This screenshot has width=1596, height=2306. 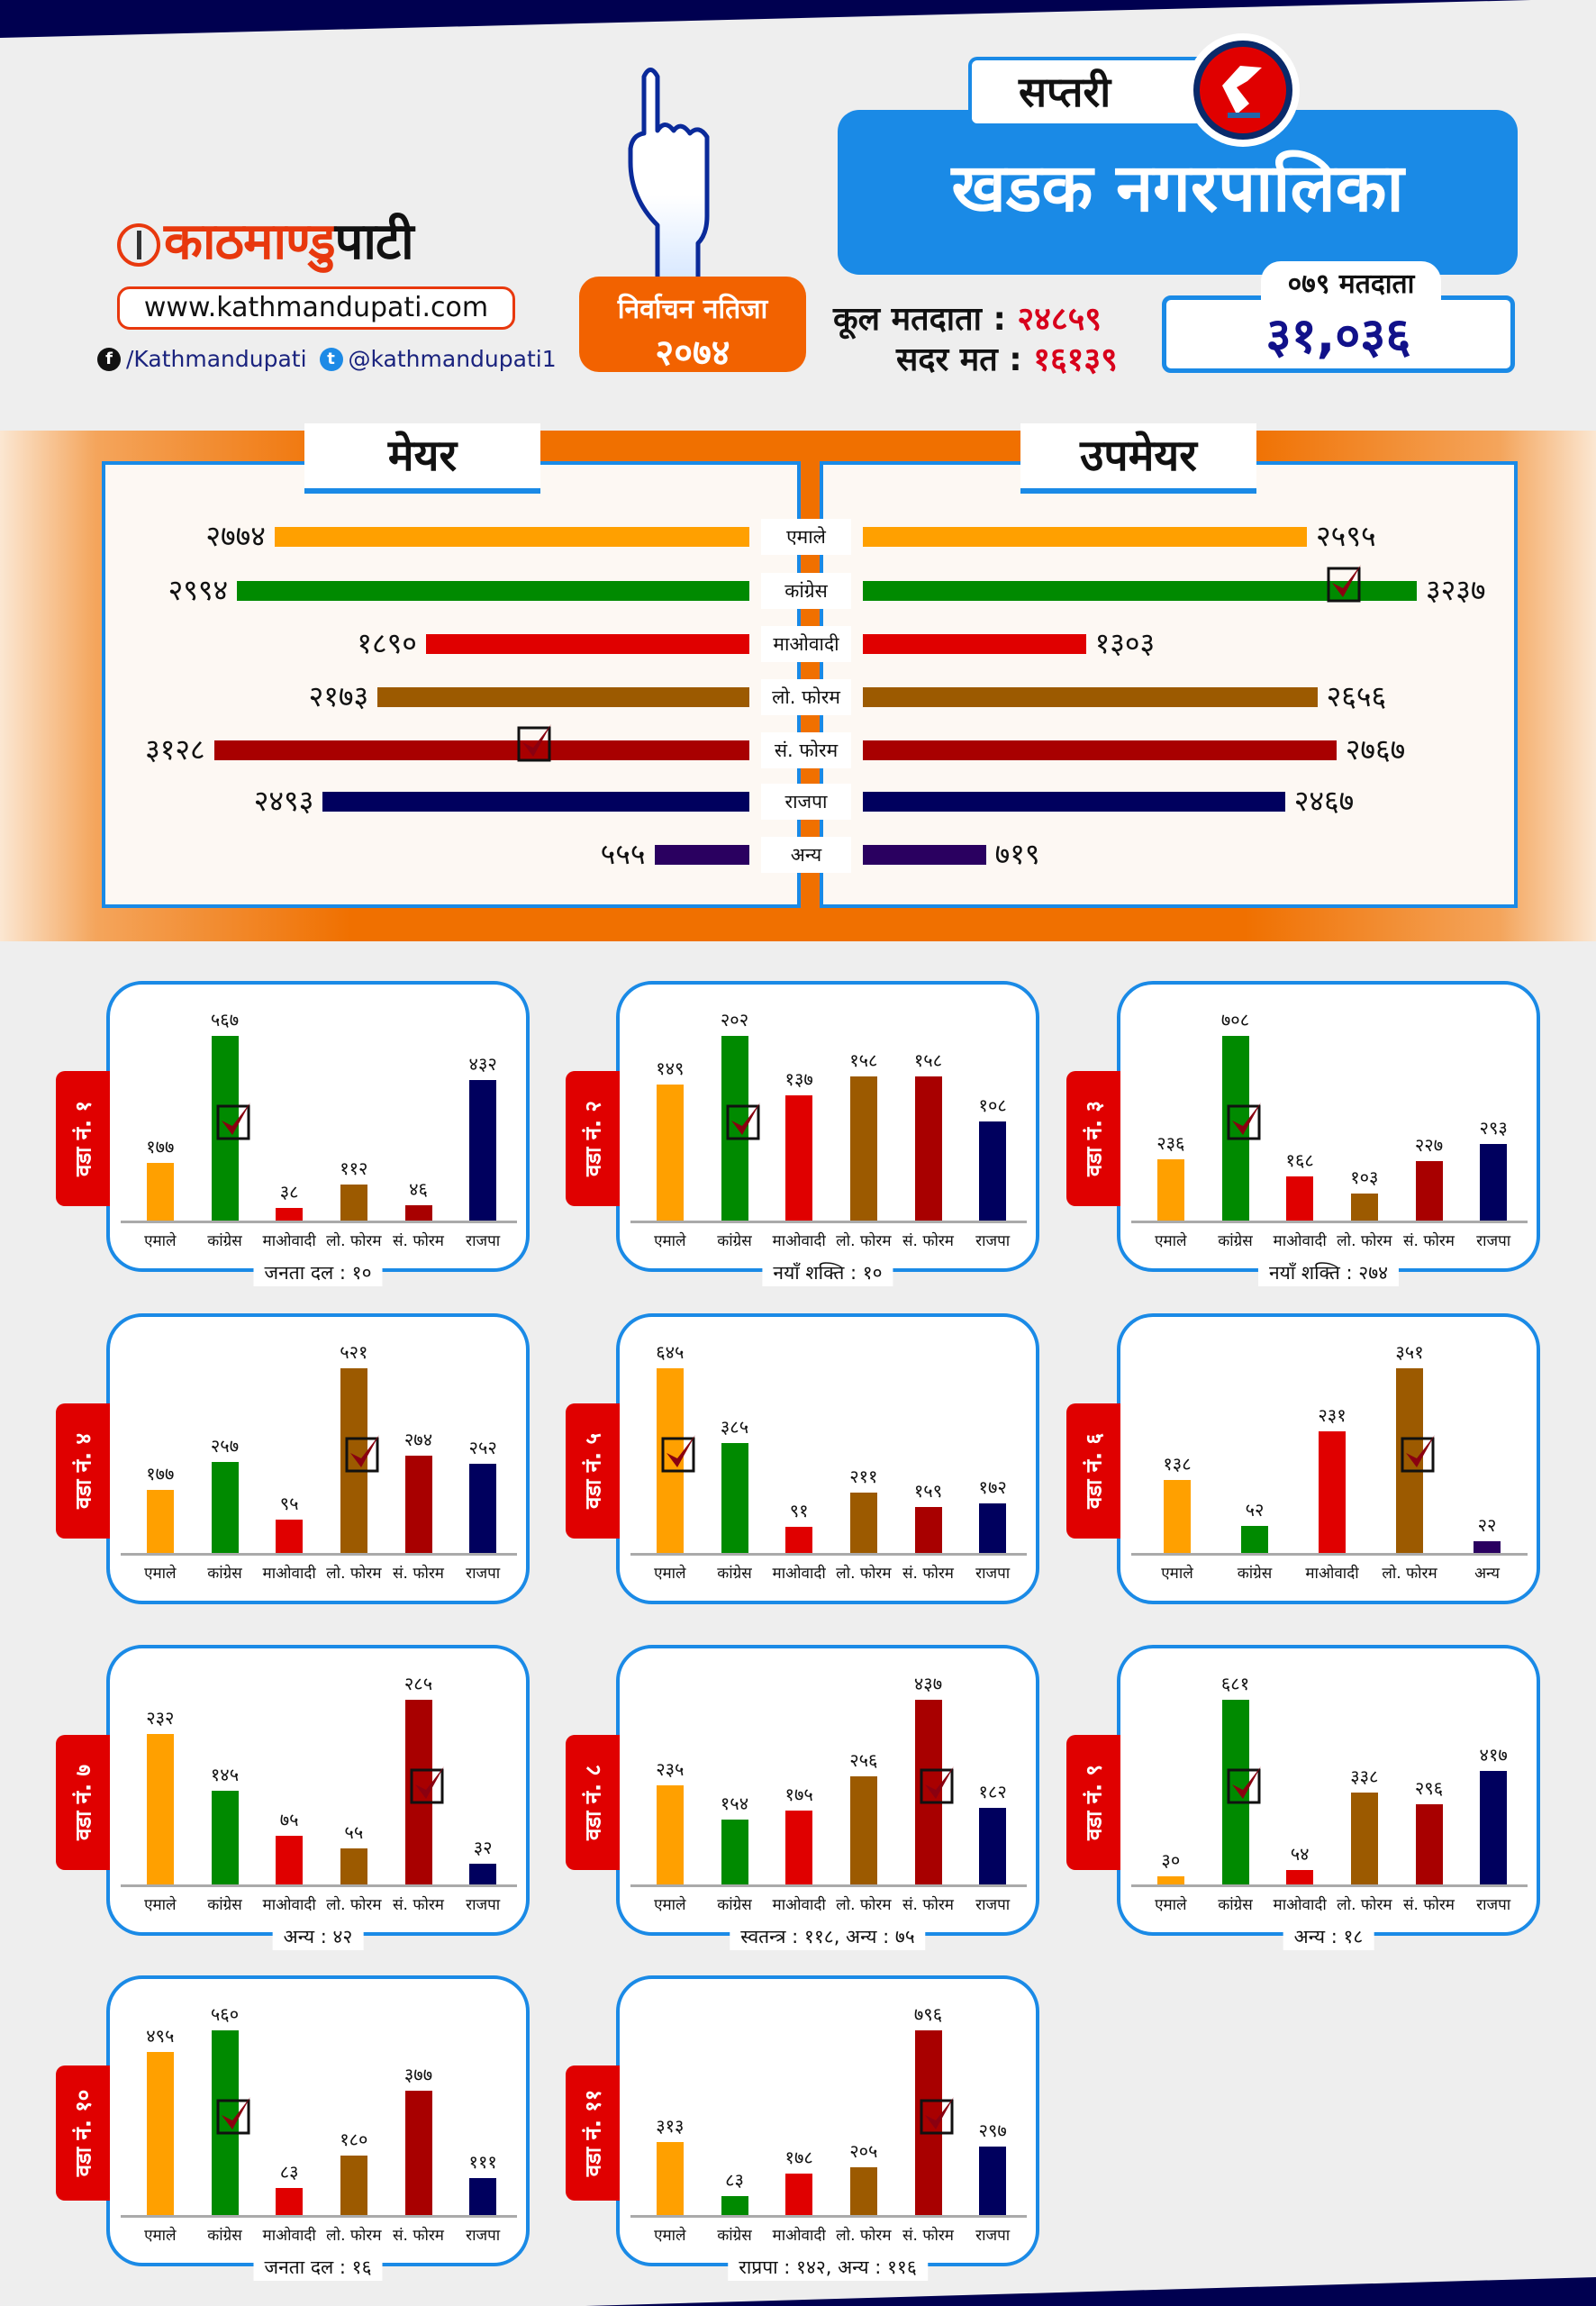 What do you see at coordinates (83, 1138) in the screenshot?
I see `ward-number-tag: वडा नं. १` at bounding box center [83, 1138].